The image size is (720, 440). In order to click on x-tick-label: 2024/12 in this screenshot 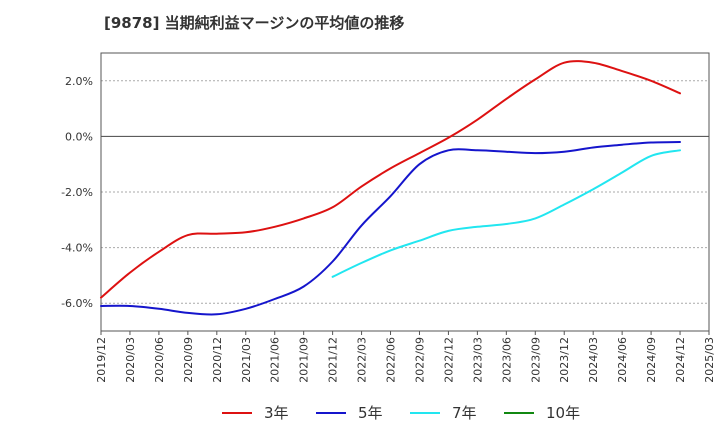, I will do `click(680, 360)`.